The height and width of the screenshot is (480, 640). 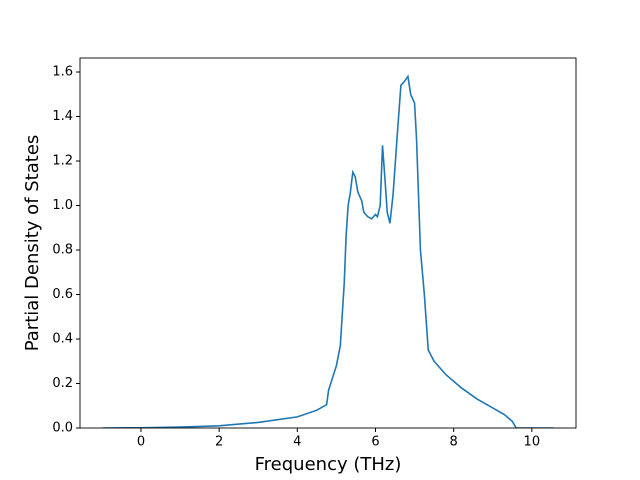 What do you see at coordinates (532, 442) in the screenshot?
I see `x-tick-label: 10` at bounding box center [532, 442].